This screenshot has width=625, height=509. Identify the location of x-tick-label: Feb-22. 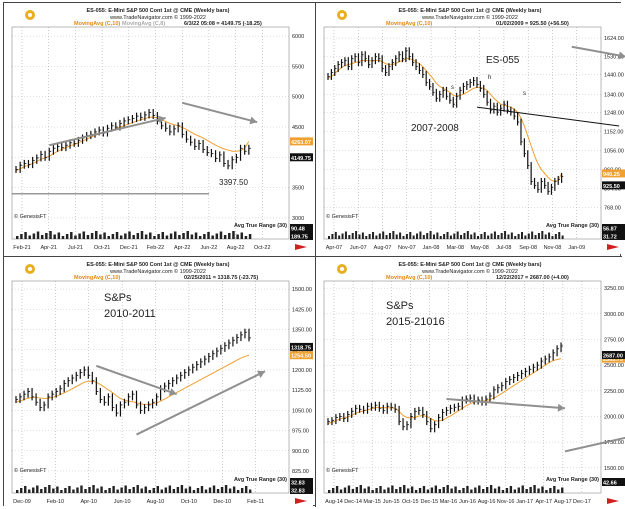
(155, 248).